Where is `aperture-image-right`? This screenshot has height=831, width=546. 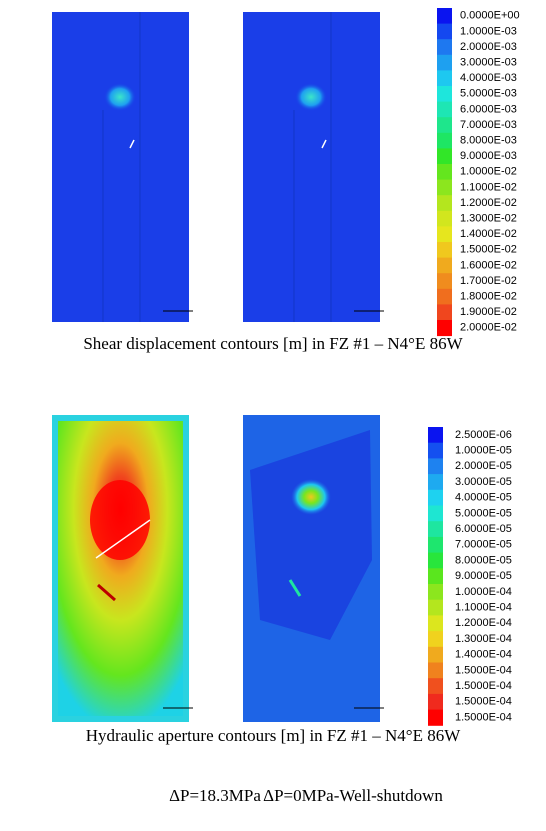 aperture-image-right is located at coordinates (313, 568).